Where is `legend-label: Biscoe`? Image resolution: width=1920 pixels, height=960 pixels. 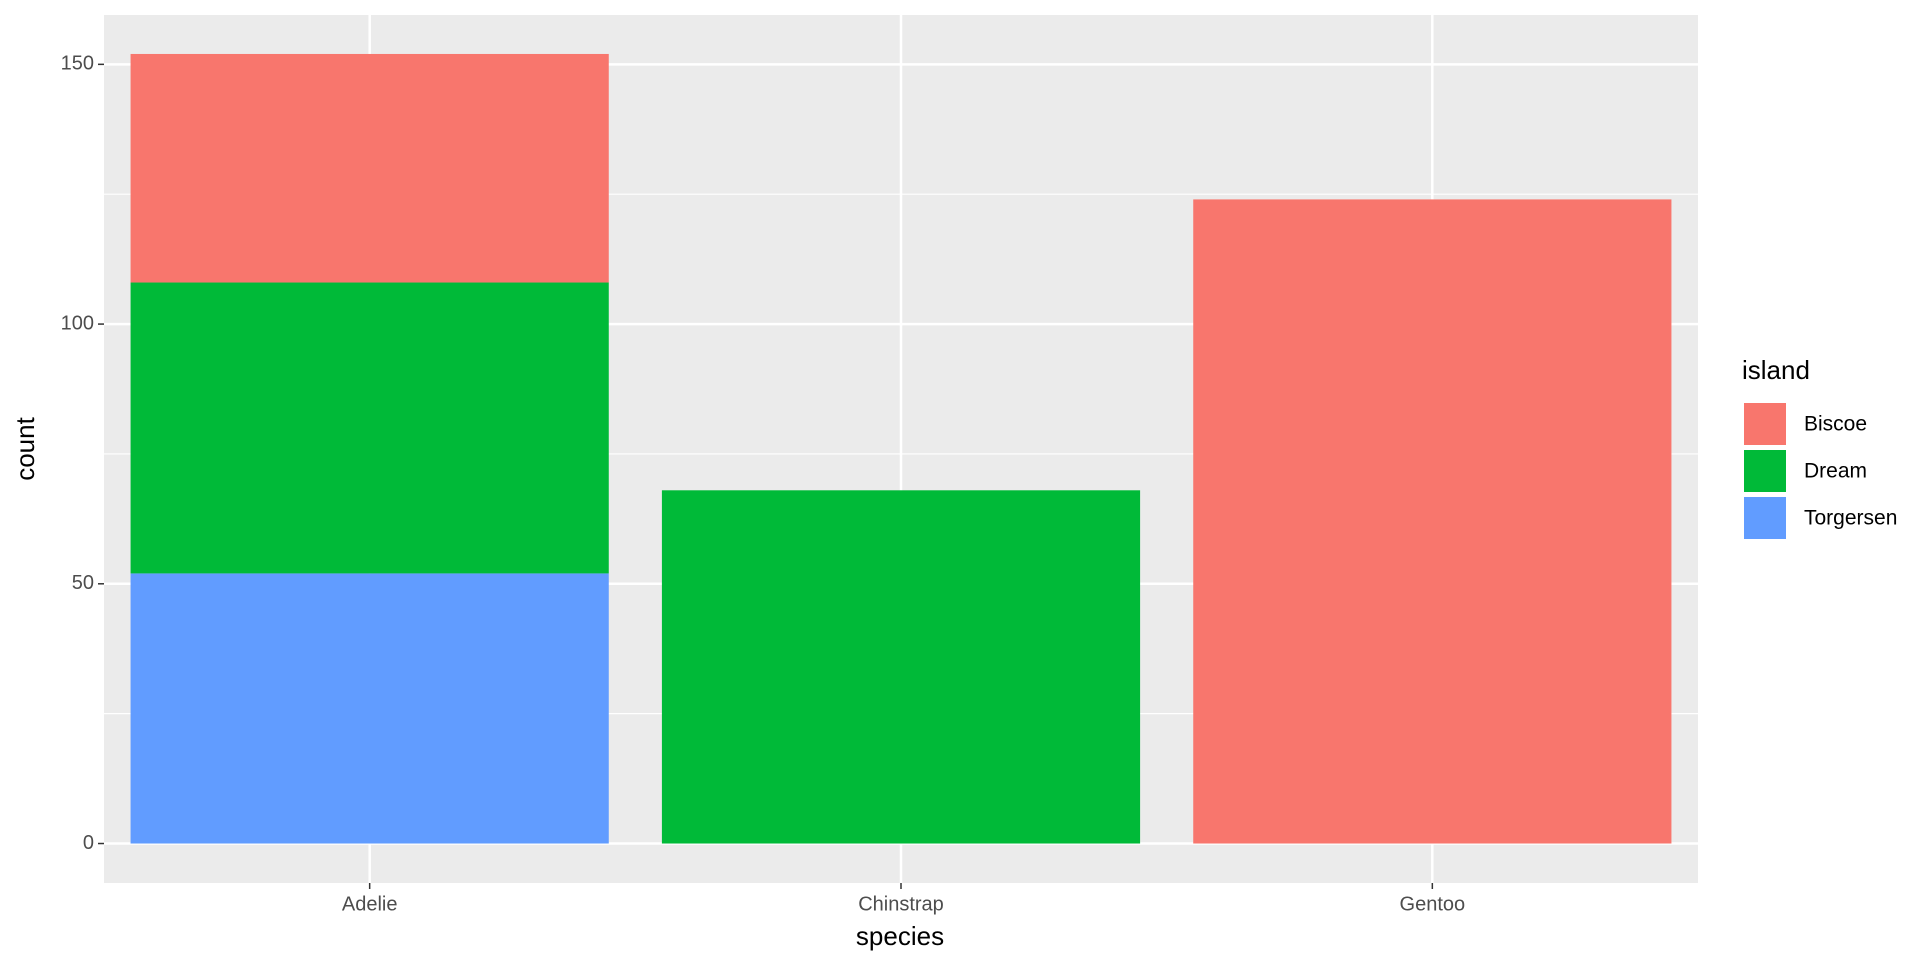
legend-label: Biscoe is located at coordinates (1835, 424).